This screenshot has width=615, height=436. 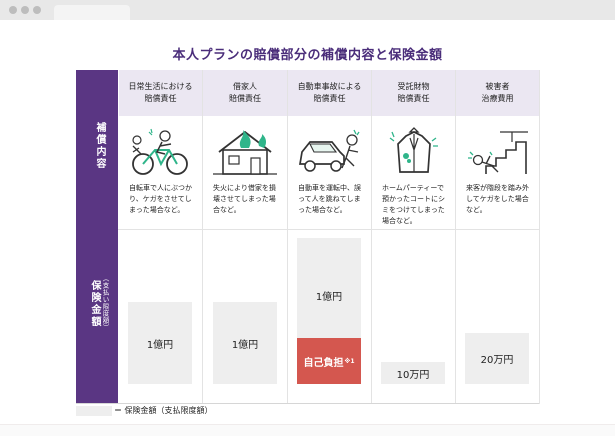 What do you see at coordinates (307, 430) in the screenshot?
I see `footer-band` at bounding box center [307, 430].